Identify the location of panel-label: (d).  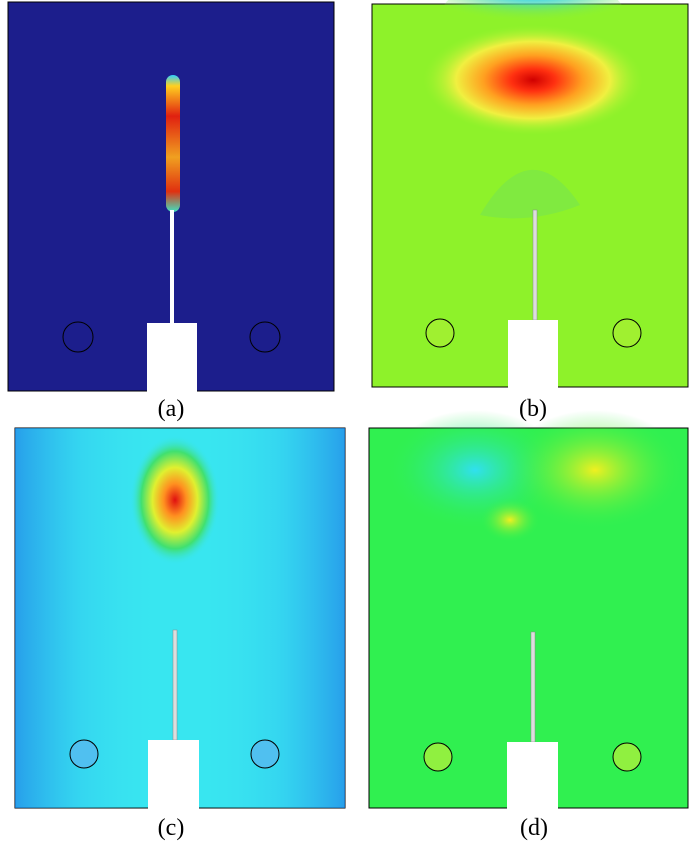
(534, 828).